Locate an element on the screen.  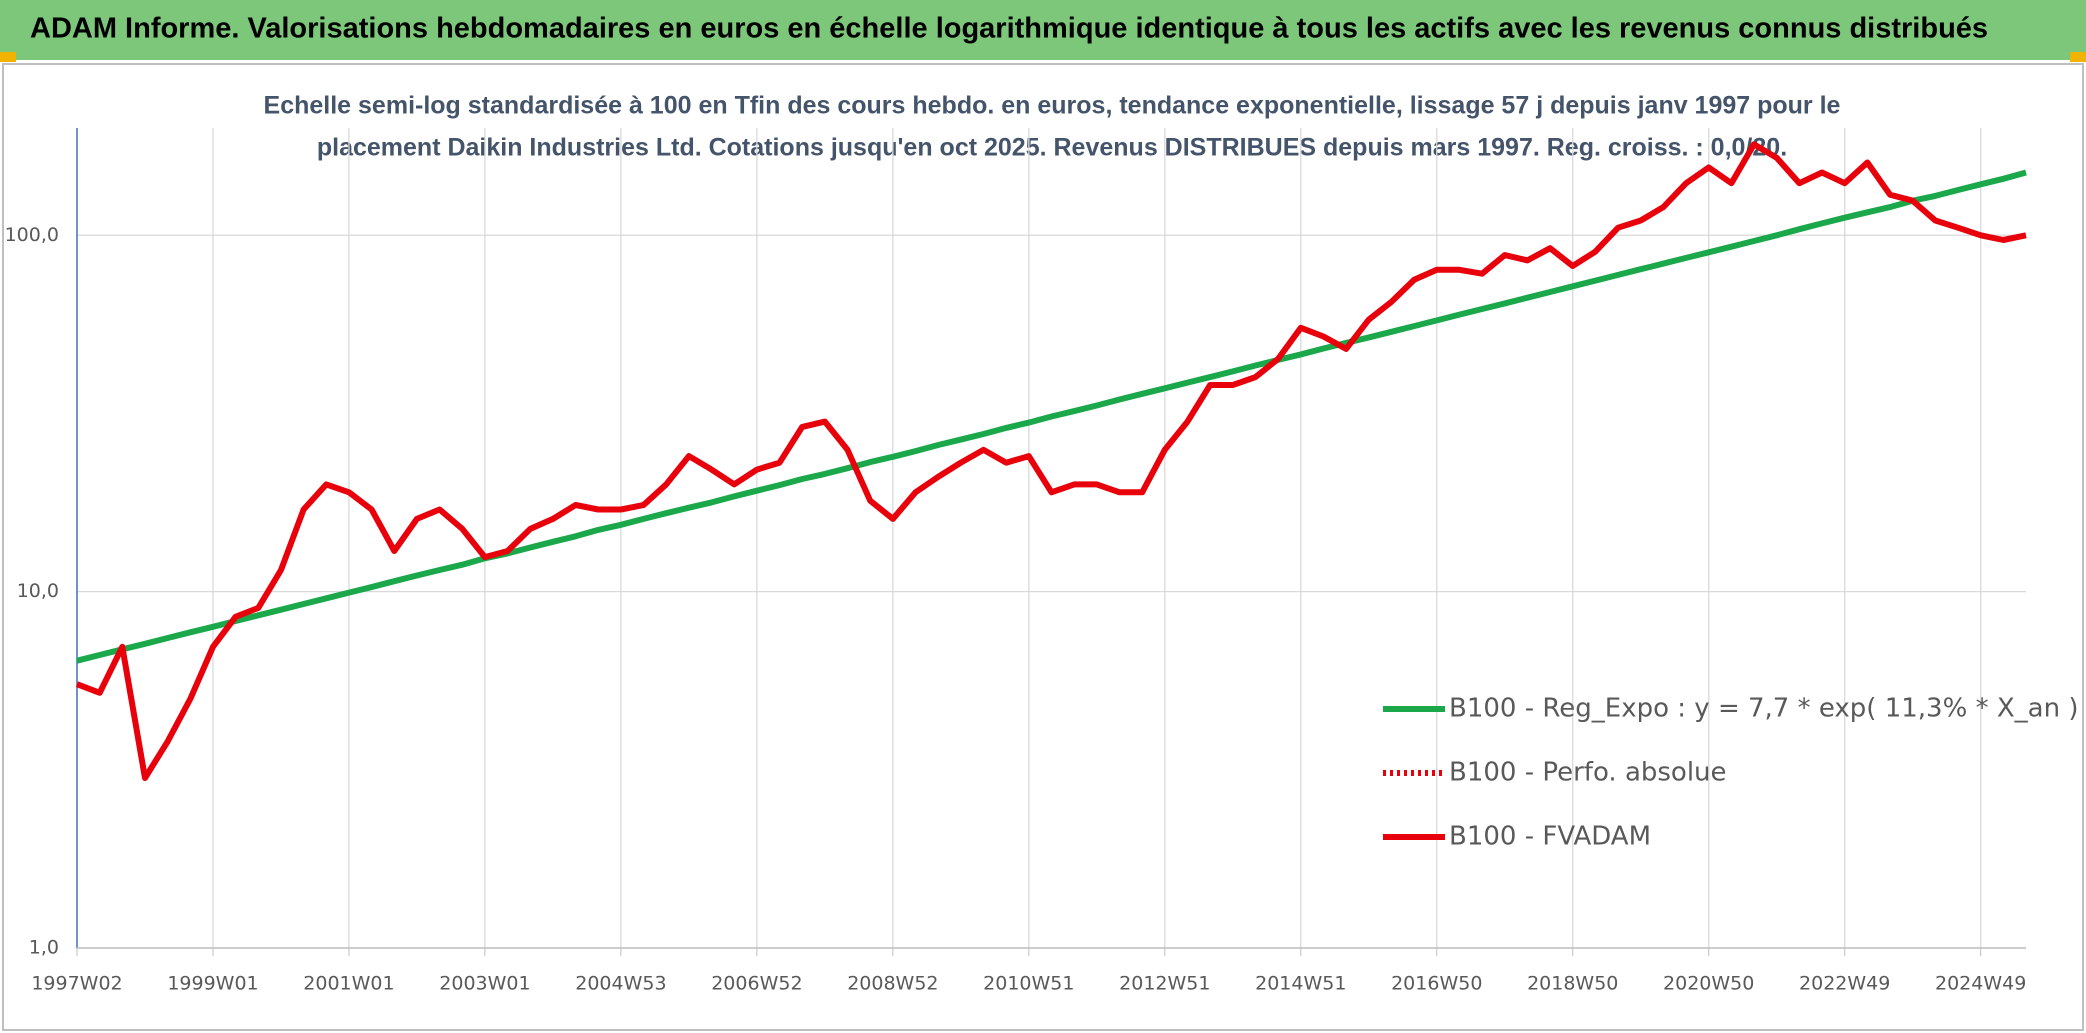
x-tick-label: 2001W01 is located at coordinates (348, 984).